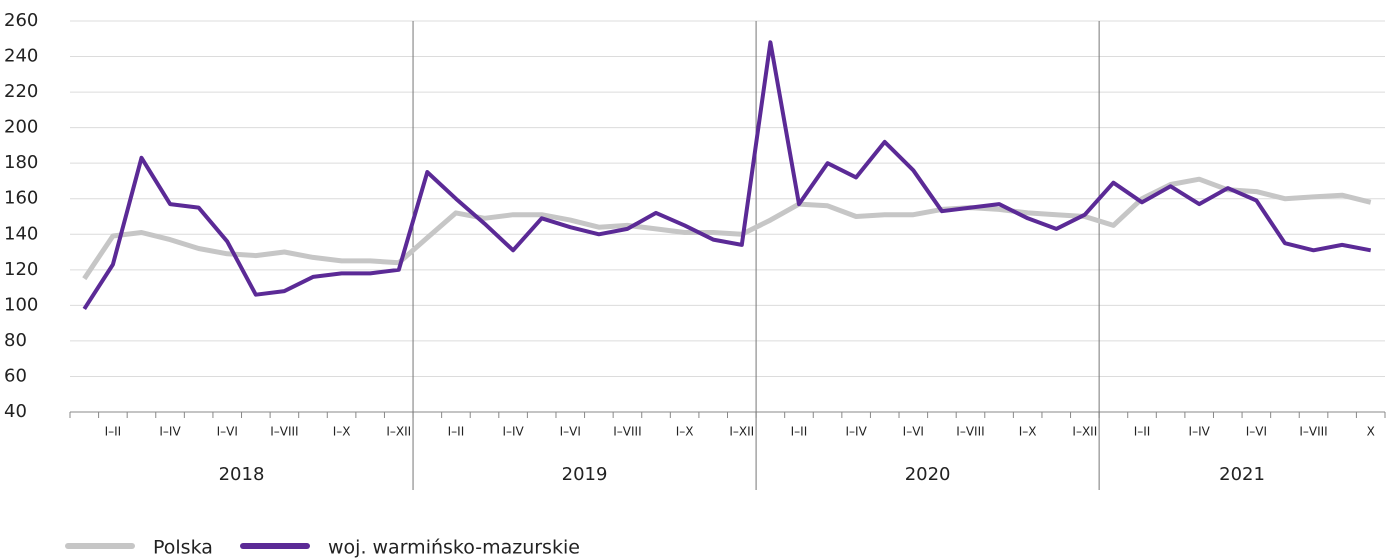 Image resolution: width=1386 pixels, height=560 pixels. What do you see at coordinates (454, 548) in the screenshot?
I see `legend-label: woj. warmińsko-mazurskie` at bounding box center [454, 548].